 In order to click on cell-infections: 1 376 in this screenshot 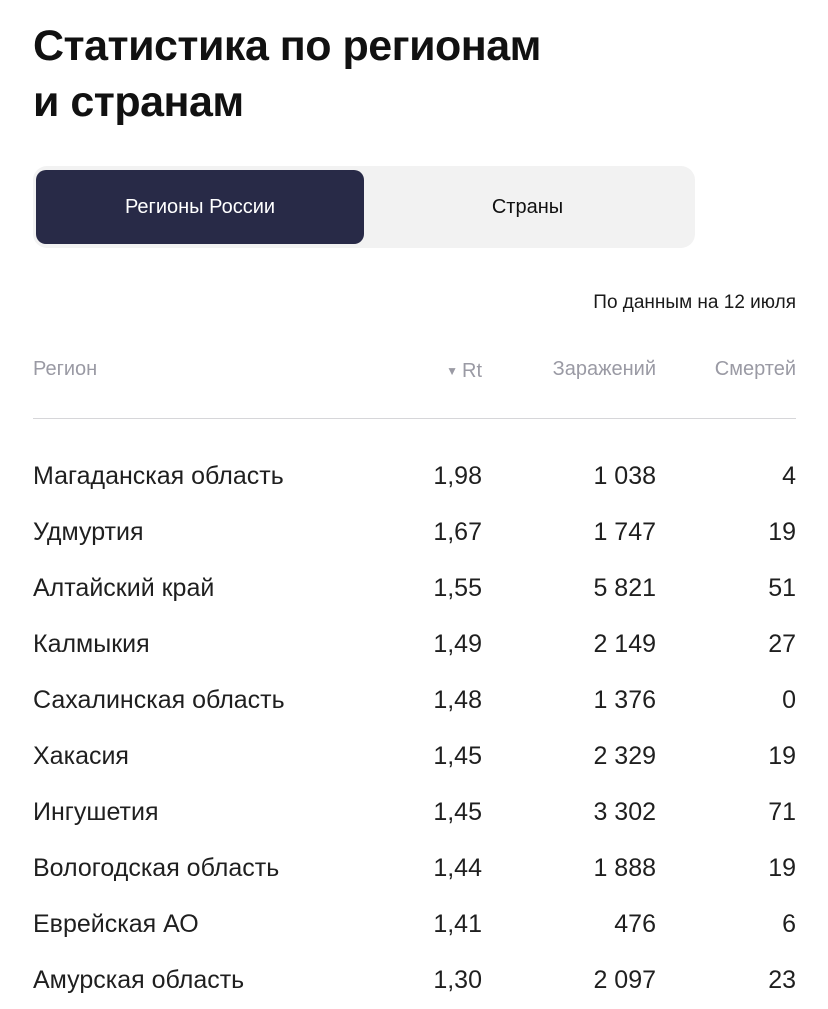, I will do `click(624, 700)`.